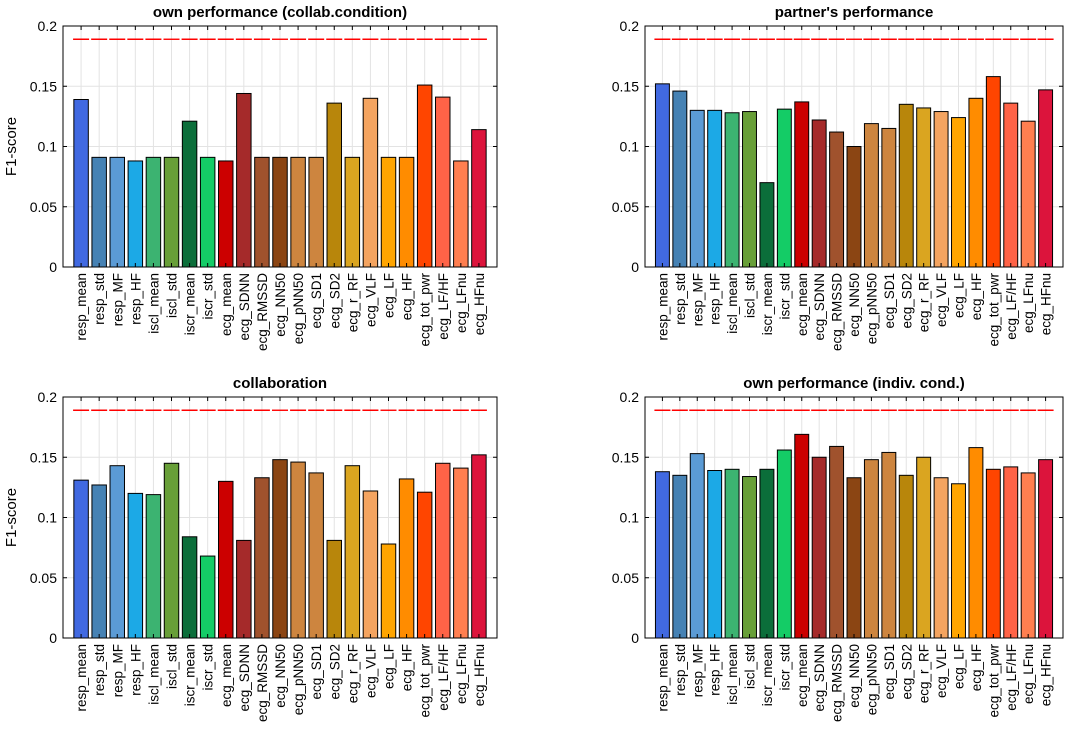 Image resolution: width=1074 pixels, height=730 pixels. Describe the element at coordinates (715, 670) in the screenshot. I see `x-category-label: resp_HF` at that location.